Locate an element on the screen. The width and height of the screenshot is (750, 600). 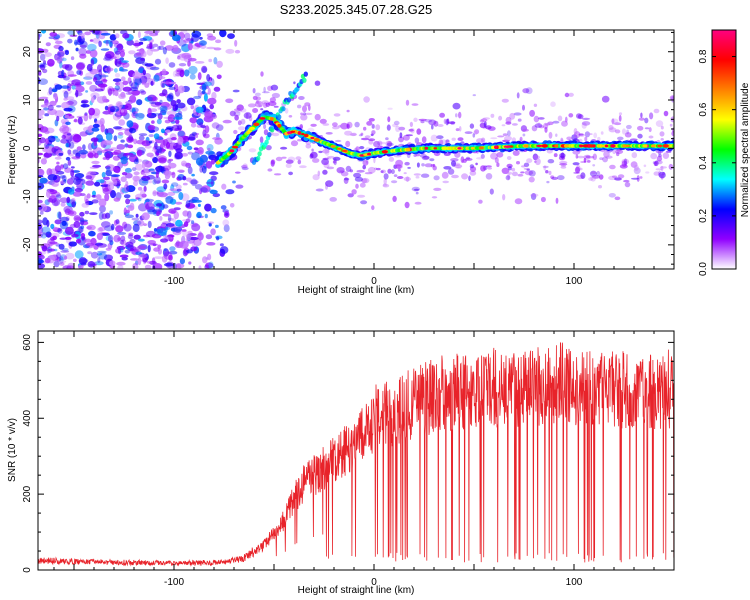
snr-x-axis-label: Height of straight line (km) is located at coordinates (356, 590).